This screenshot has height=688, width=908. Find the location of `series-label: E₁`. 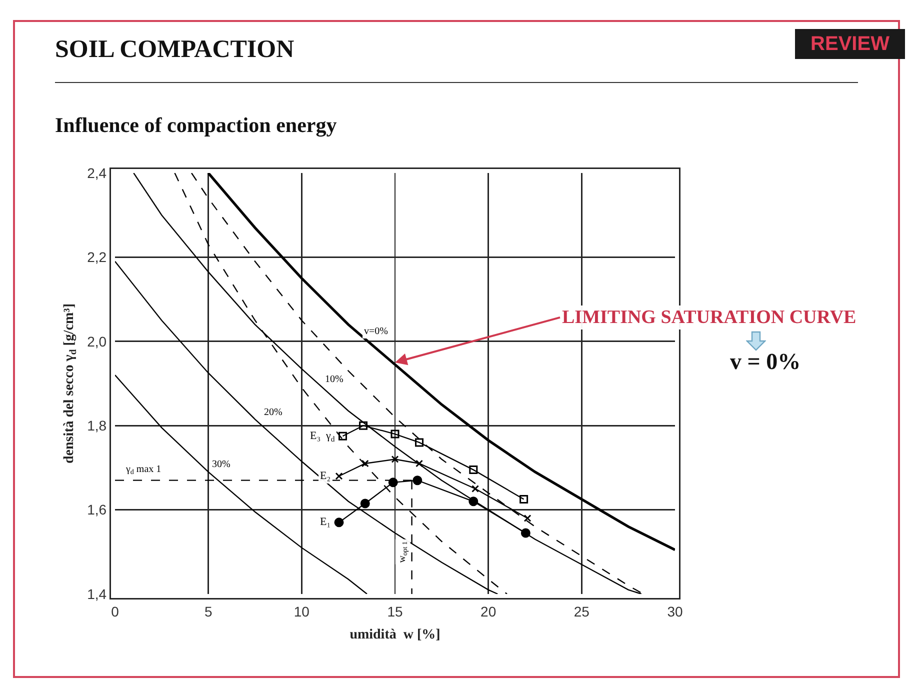

series-label: E₁ is located at coordinates (325, 522).